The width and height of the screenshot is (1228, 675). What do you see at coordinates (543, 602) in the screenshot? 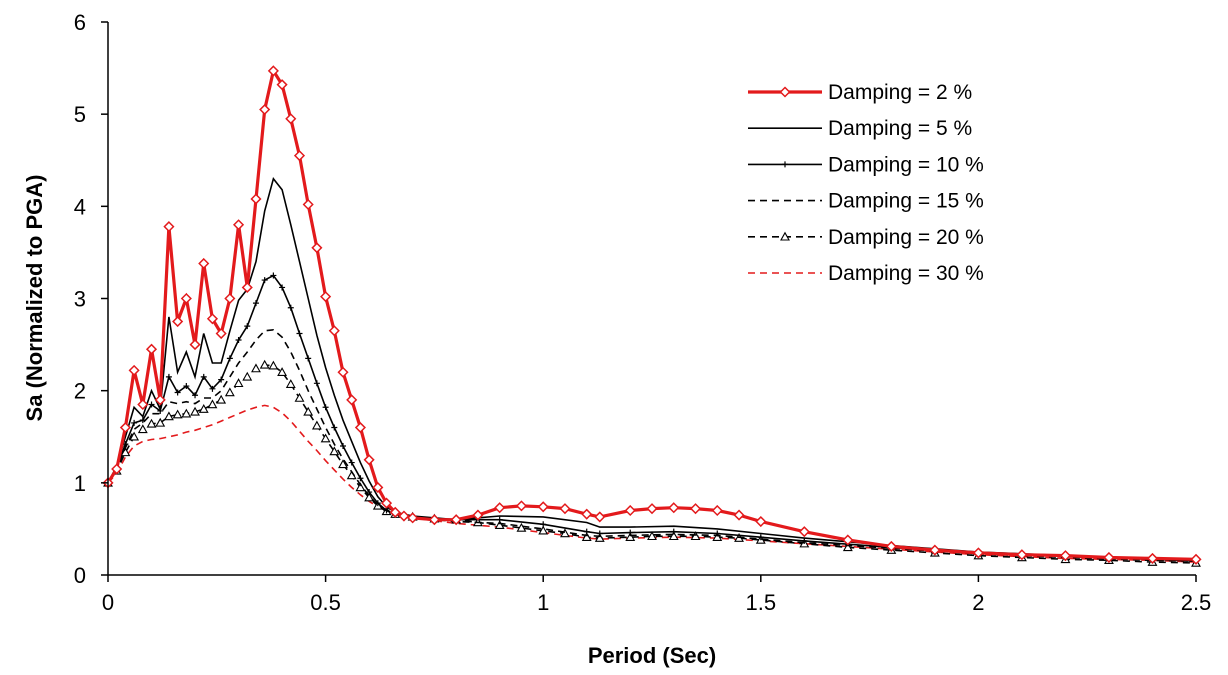
I see `x-tick-label: 1` at bounding box center [543, 602].